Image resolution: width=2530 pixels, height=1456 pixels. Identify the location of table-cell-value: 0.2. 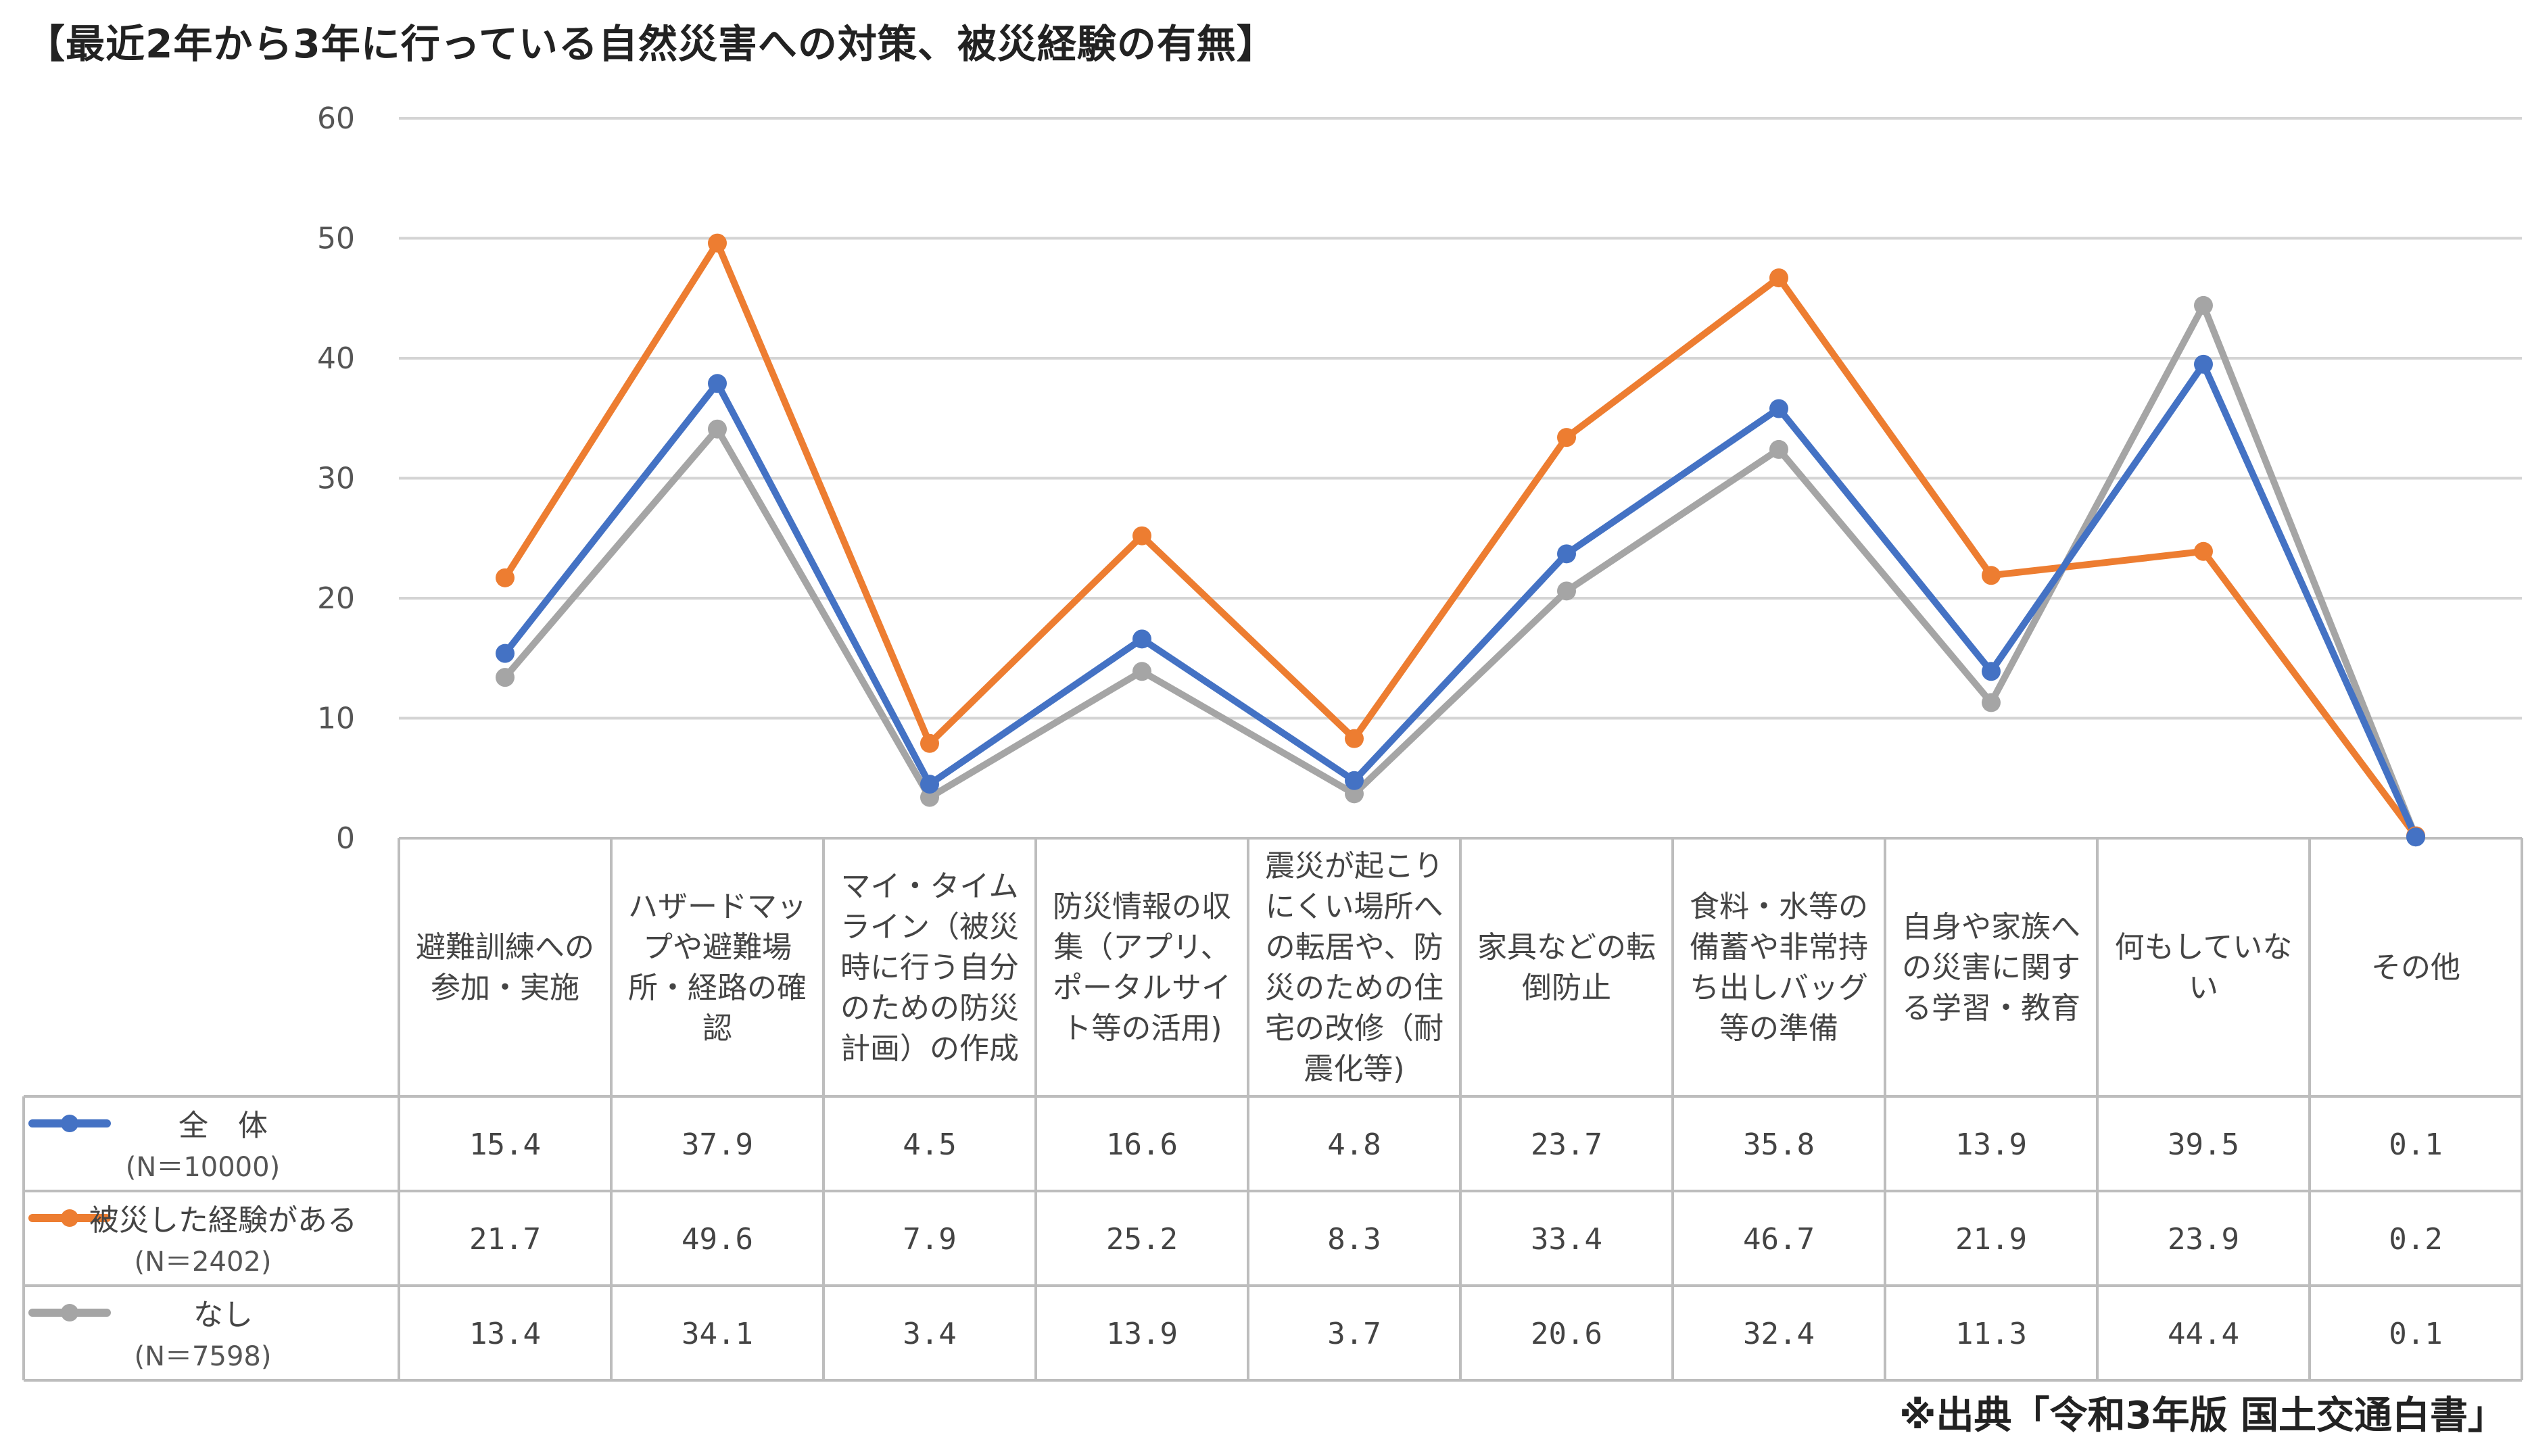
(2415, 1239).